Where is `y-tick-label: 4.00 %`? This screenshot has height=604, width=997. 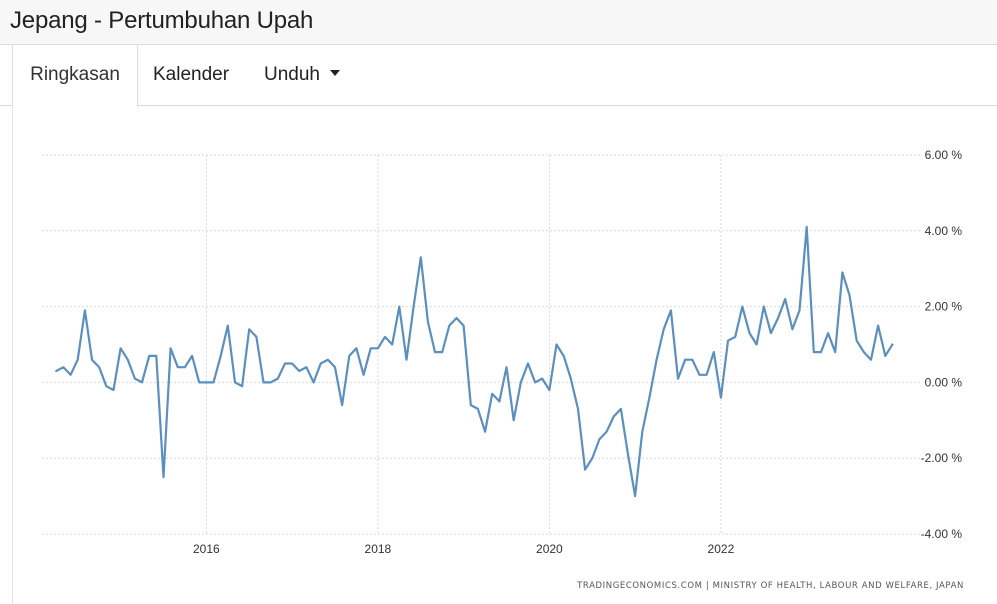
y-tick-label: 4.00 % is located at coordinates (944, 231).